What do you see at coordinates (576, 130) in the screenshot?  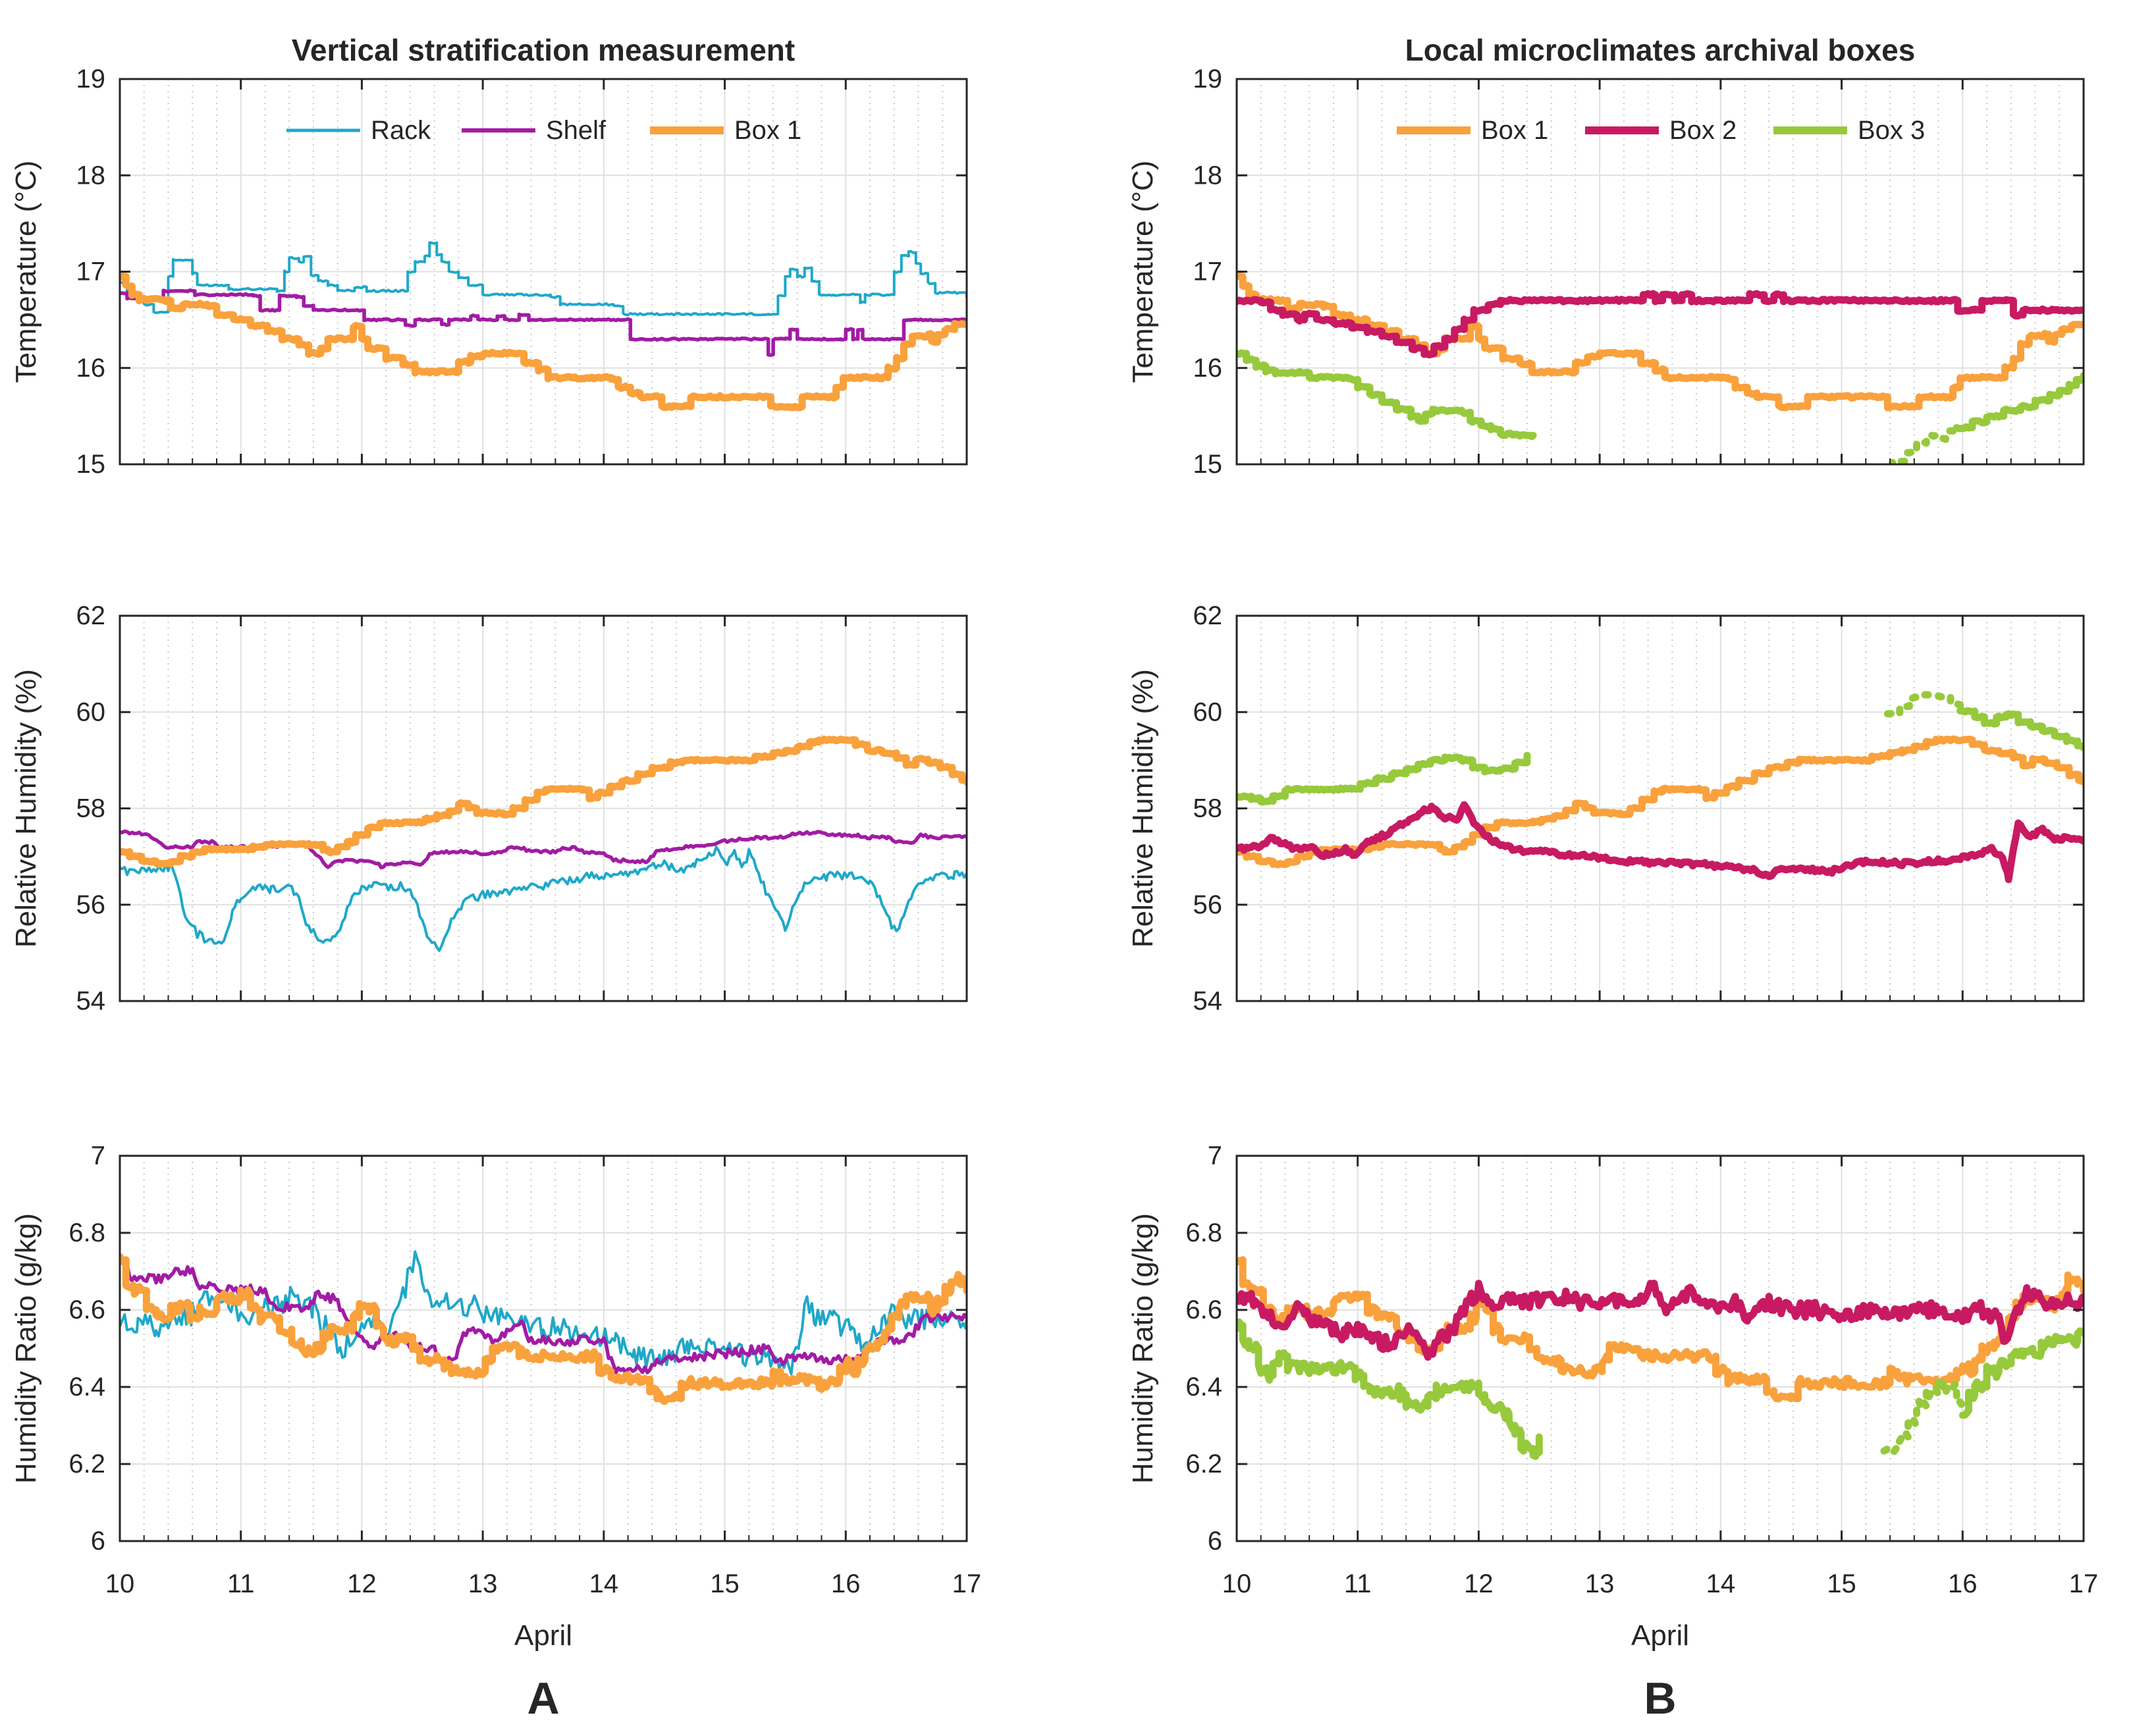 I see `legend-label: Shelf` at bounding box center [576, 130].